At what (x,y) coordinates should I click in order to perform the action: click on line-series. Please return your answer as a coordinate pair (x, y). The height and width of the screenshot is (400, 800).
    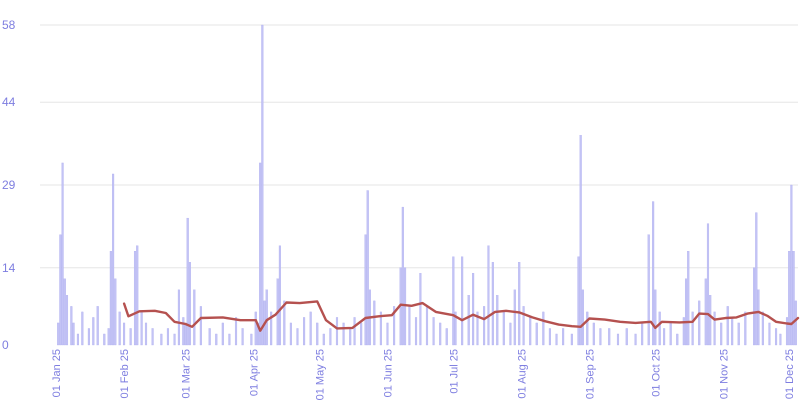
    Looking at the image, I should click on (461, 316).